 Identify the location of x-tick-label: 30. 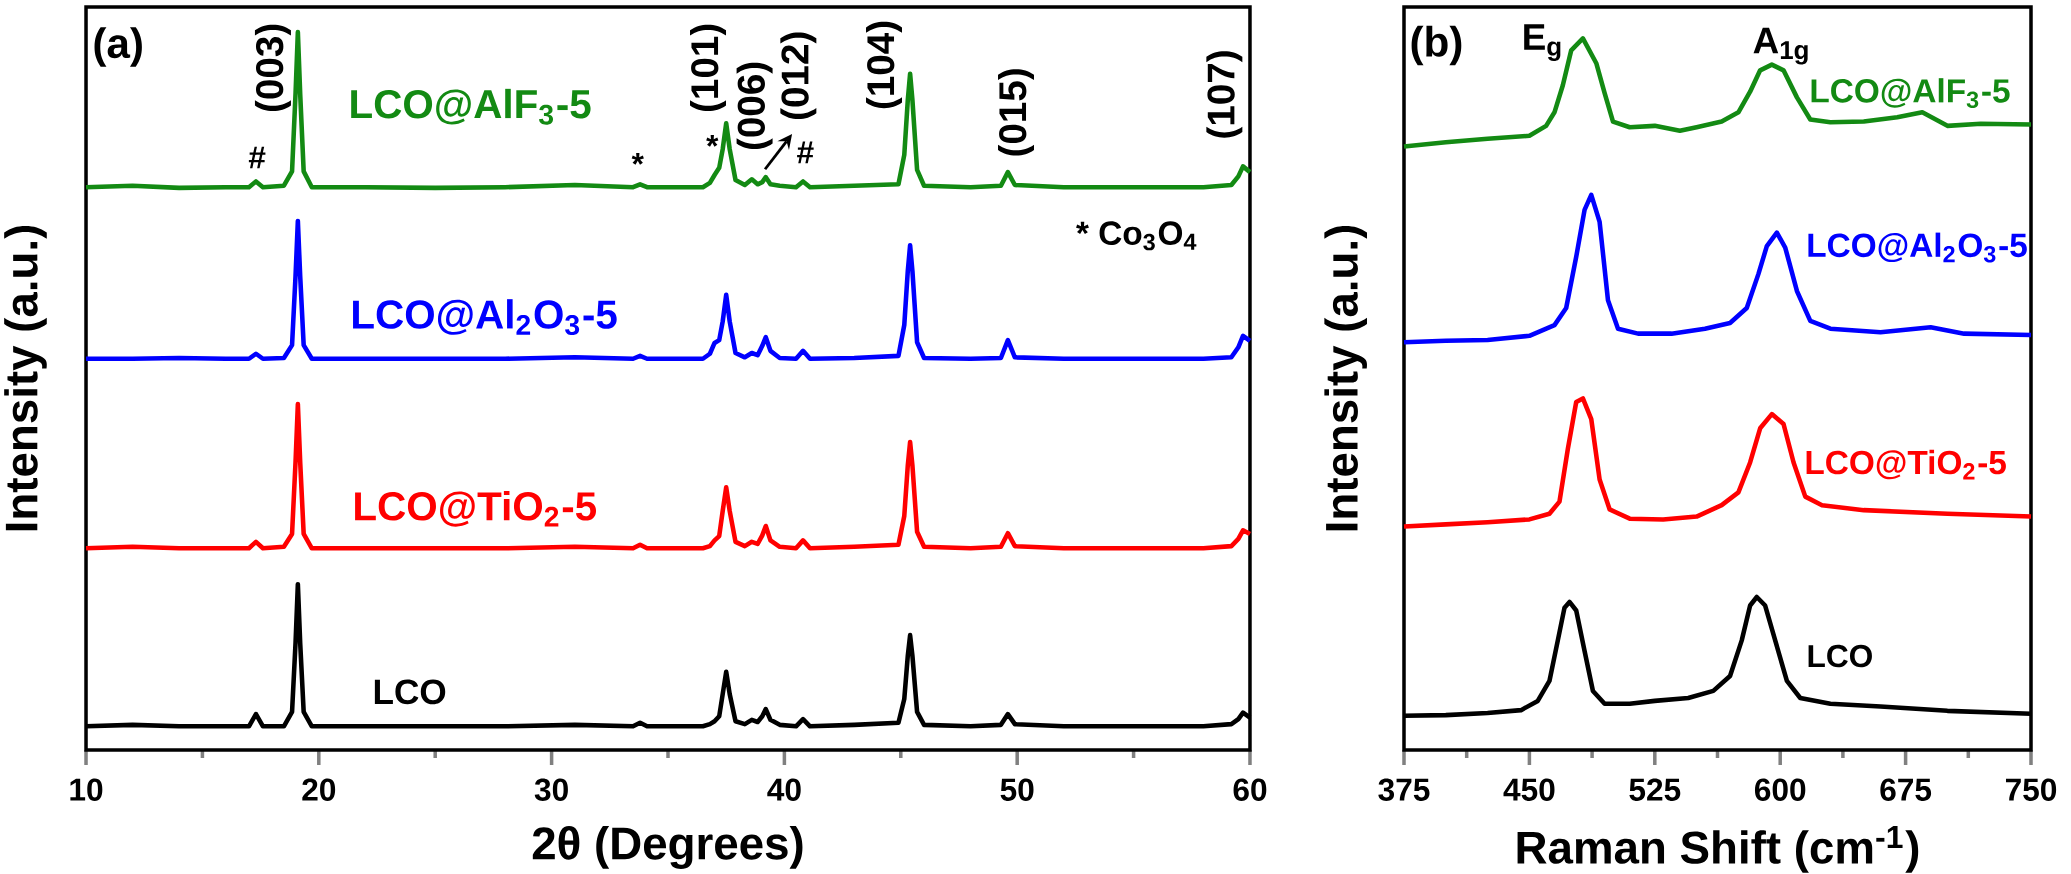
(551, 789).